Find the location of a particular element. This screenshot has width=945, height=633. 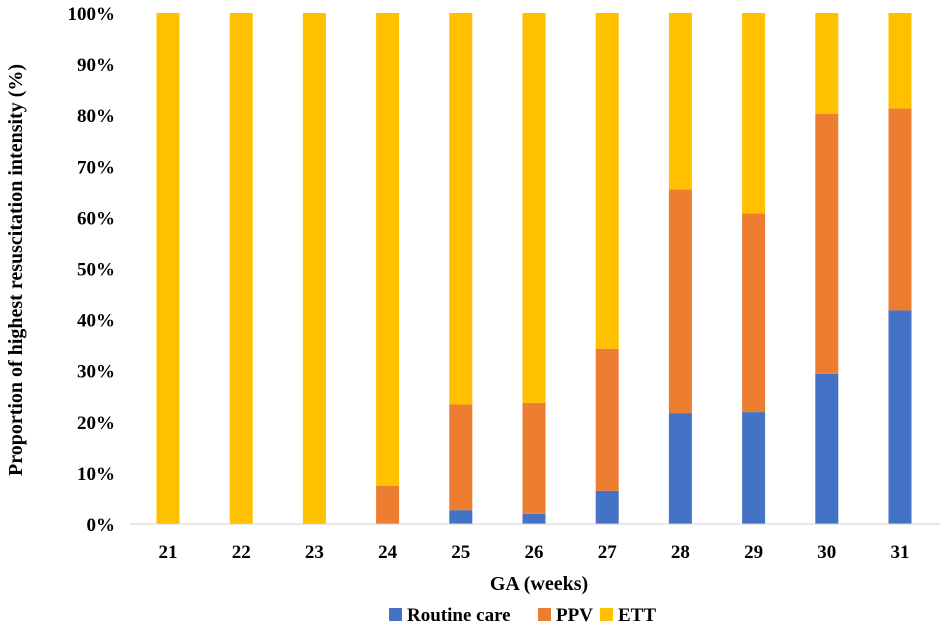

x-tick-label: 21 is located at coordinates (168, 552).